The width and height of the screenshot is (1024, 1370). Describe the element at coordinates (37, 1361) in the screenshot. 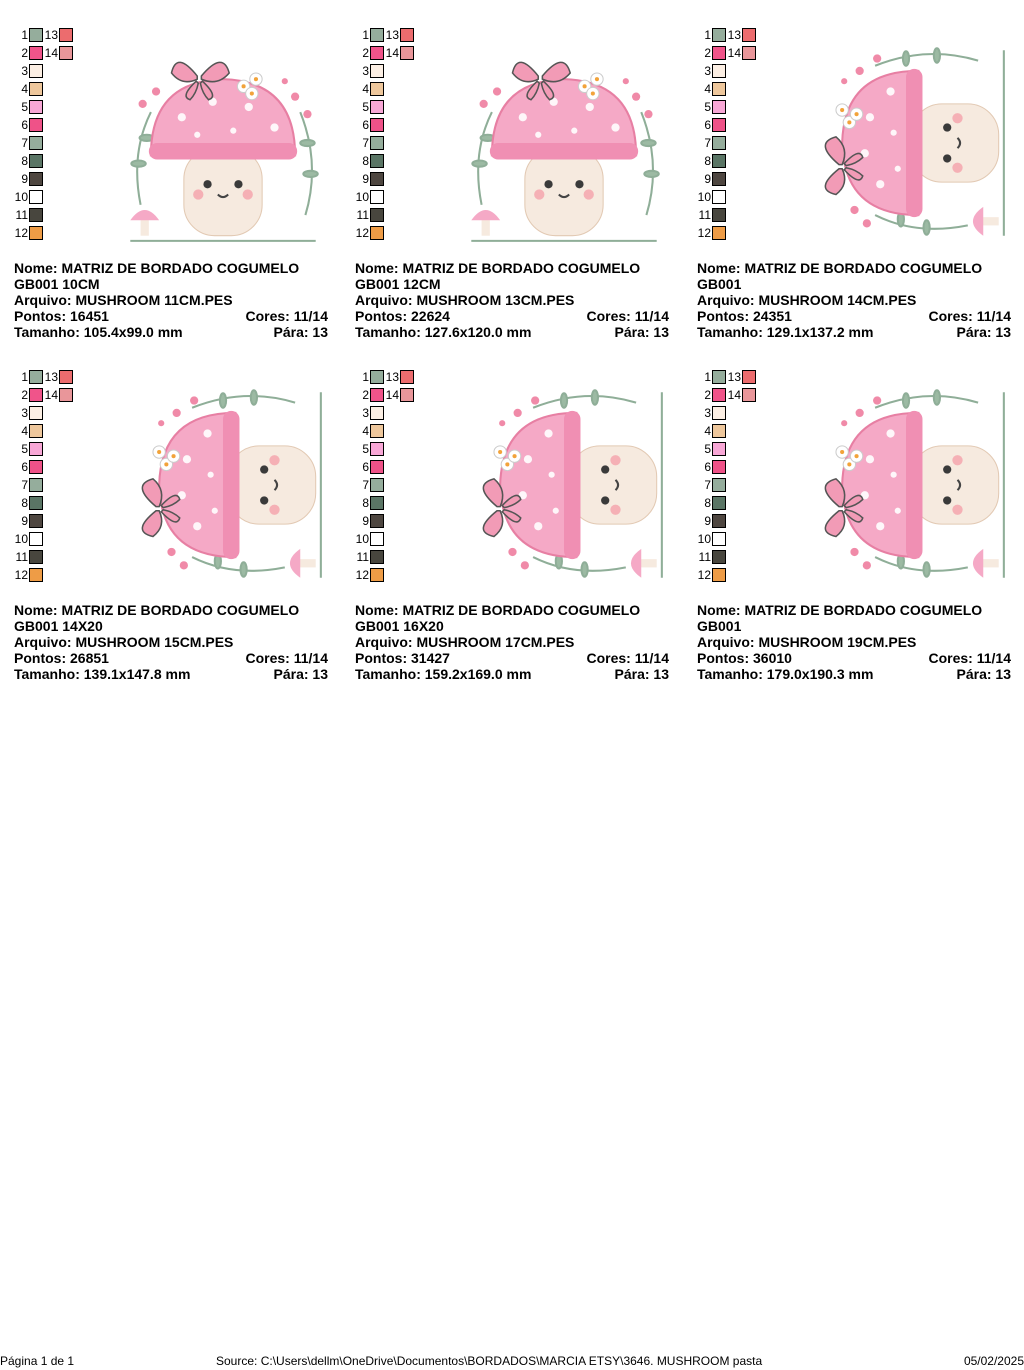

I see `page-number: Página 1 de 1` at that location.